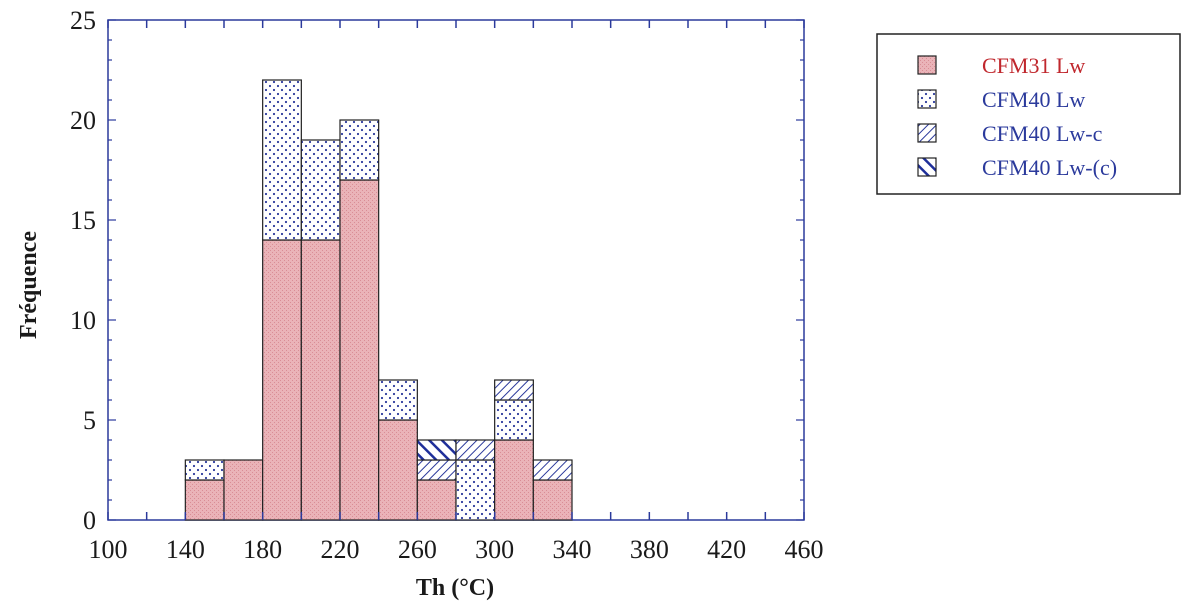  Describe the element at coordinates (108, 549) in the screenshot. I see `x-tick-label: 100` at that location.